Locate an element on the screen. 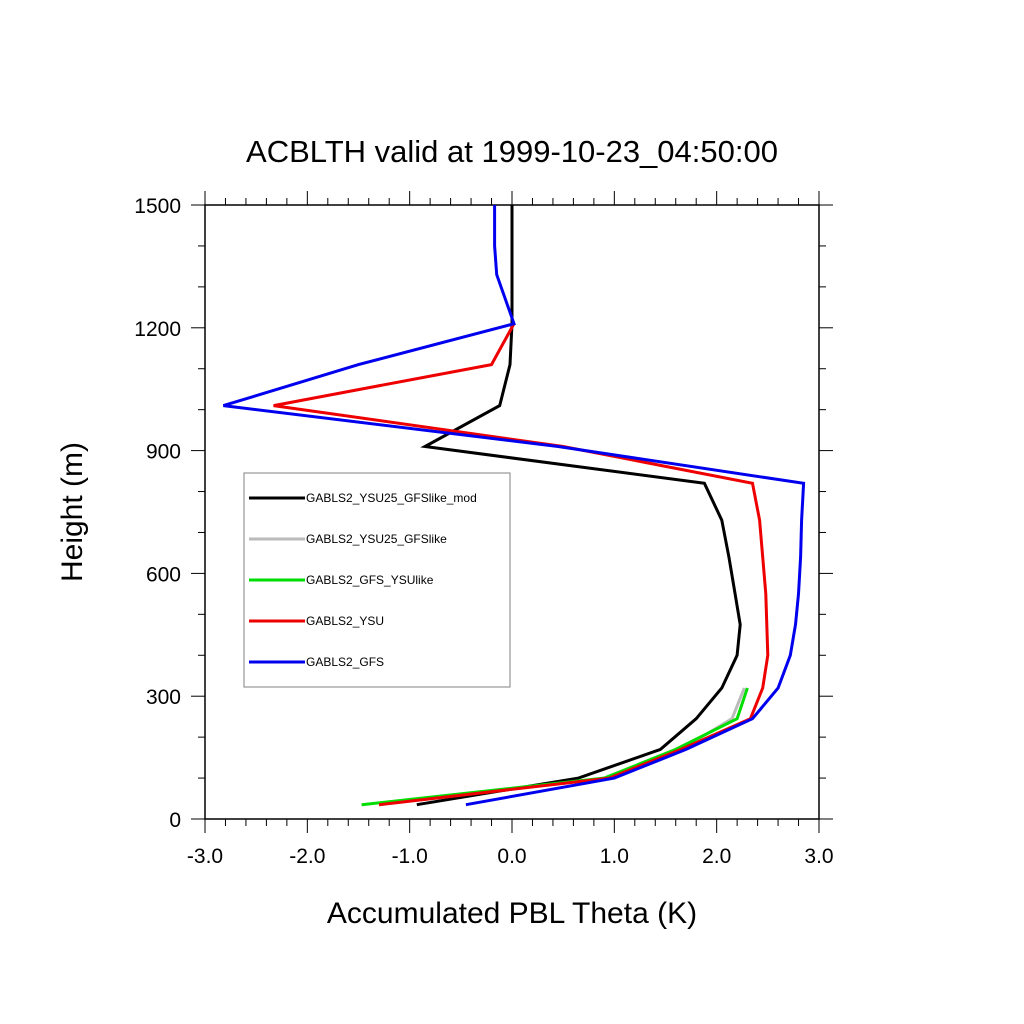  legend-label: GABLS2_YSU25_GFSlike_mod is located at coordinates (391, 498).